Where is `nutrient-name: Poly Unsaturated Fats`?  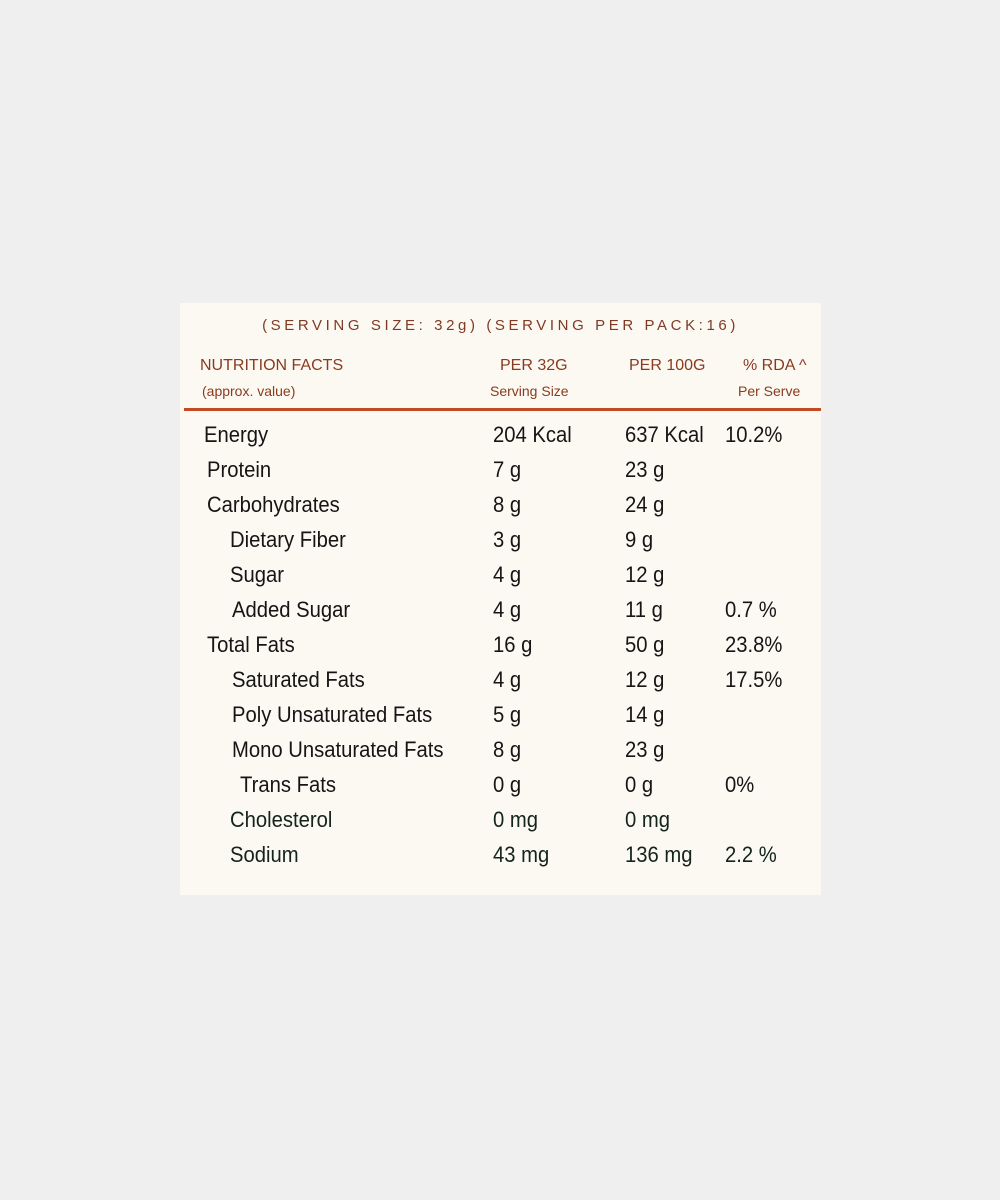
nutrient-name: Poly Unsaturated Fats is located at coordinates (332, 714).